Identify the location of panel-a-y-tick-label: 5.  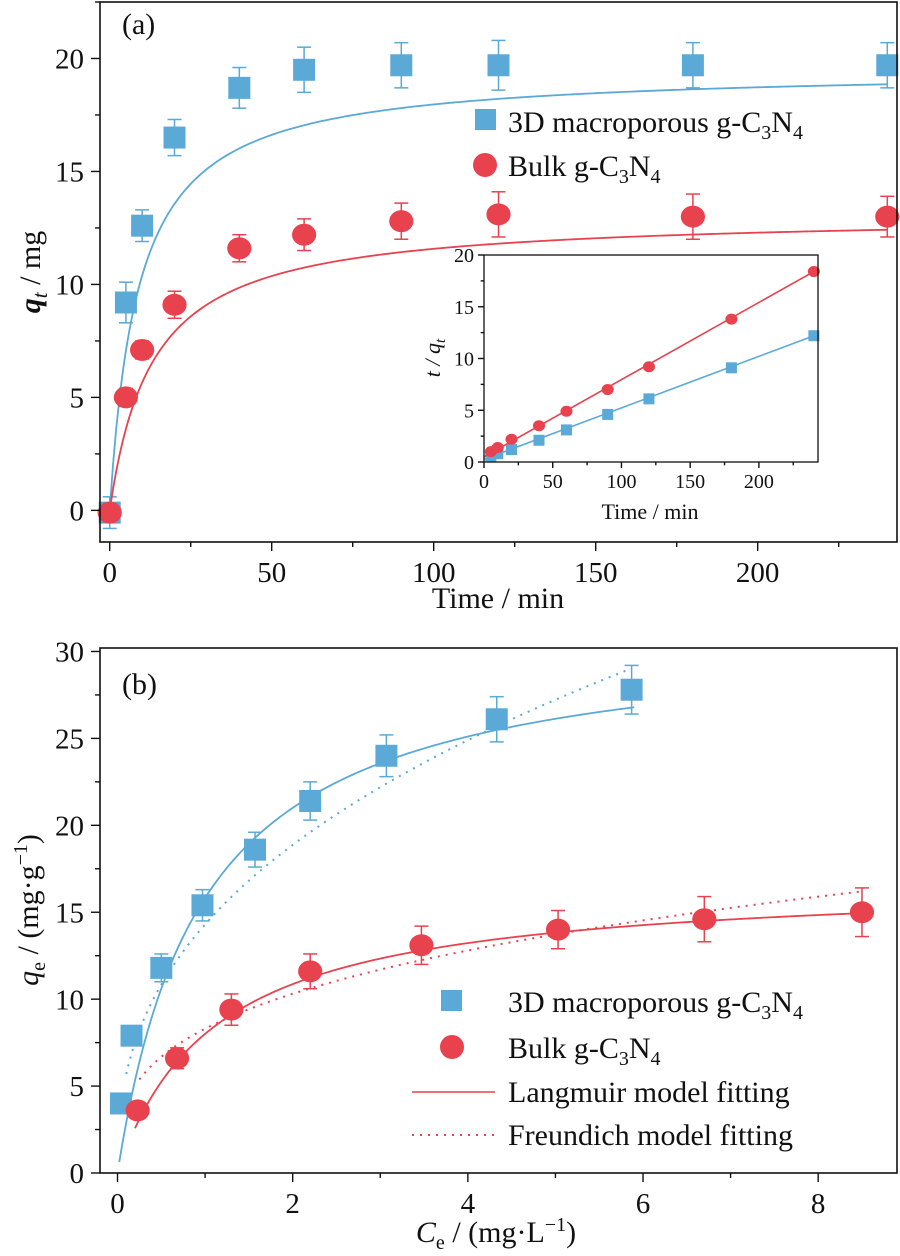
(77, 399).